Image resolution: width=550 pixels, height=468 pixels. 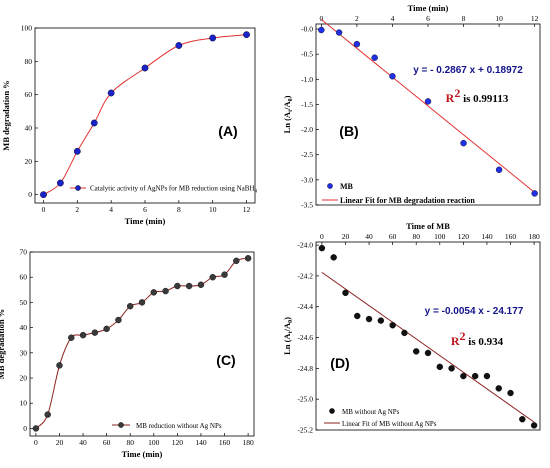 What do you see at coordinates (305, 368) in the screenshot?
I see `y-tick-label: -24.8` at bounding box center [305, 368].